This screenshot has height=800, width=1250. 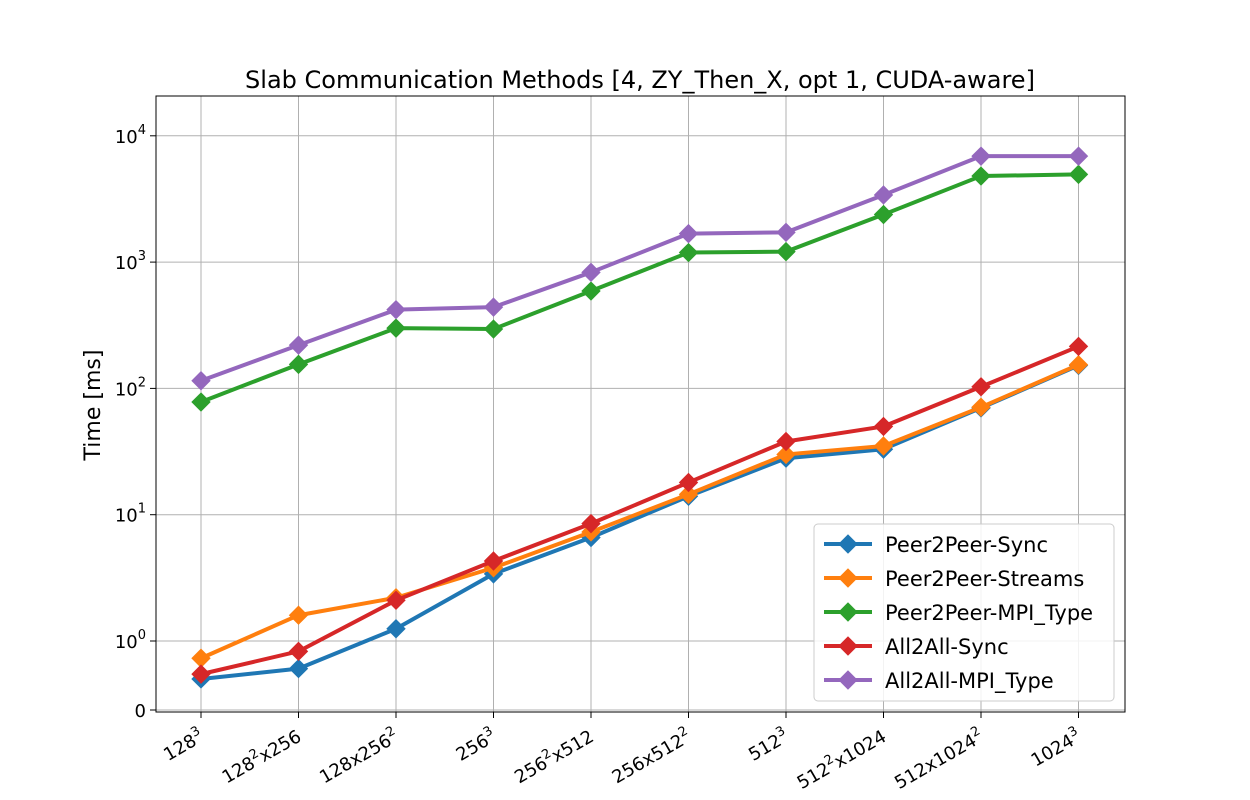 I want to click on y-tick-label: 10³, so click(x=130, y=261).